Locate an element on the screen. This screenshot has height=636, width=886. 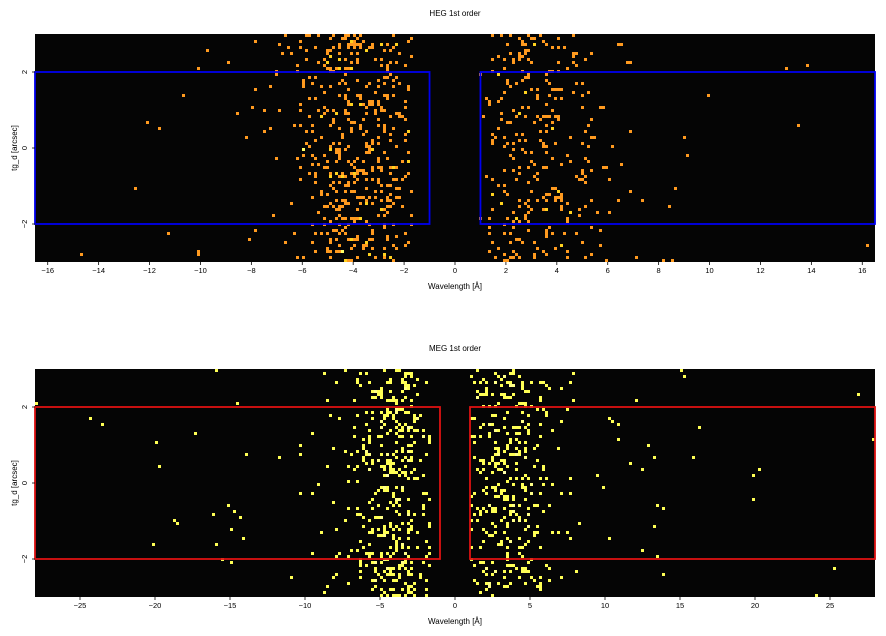
heg-x-tick-label: 10 is located at coordinates (709, 270).